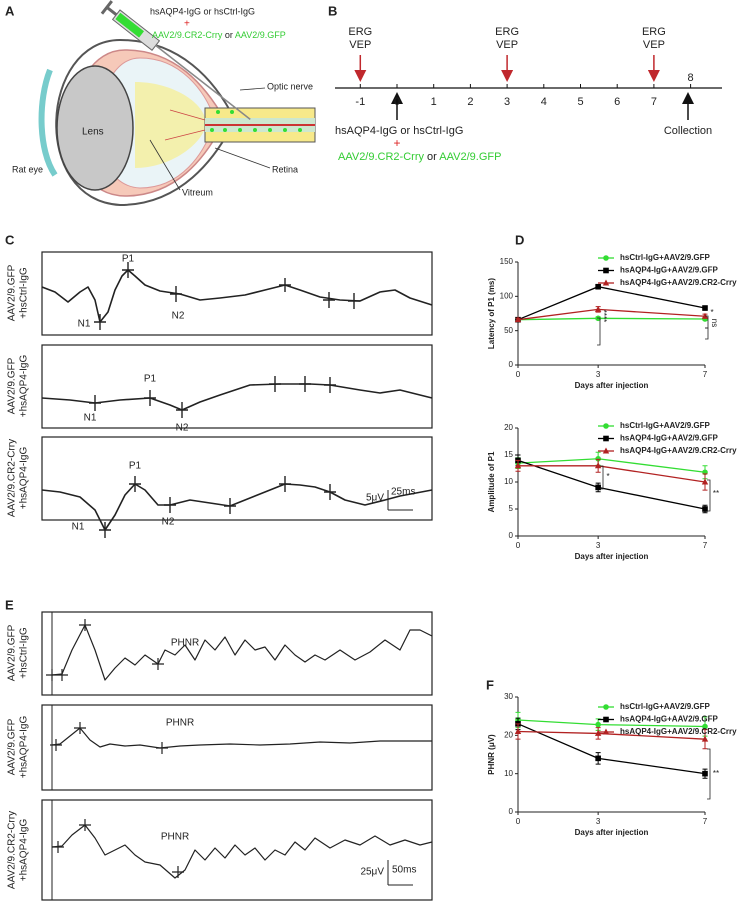  Describe the element at coordinates (716, 773) in the screenshot. I see `significance-label: **` at that location.